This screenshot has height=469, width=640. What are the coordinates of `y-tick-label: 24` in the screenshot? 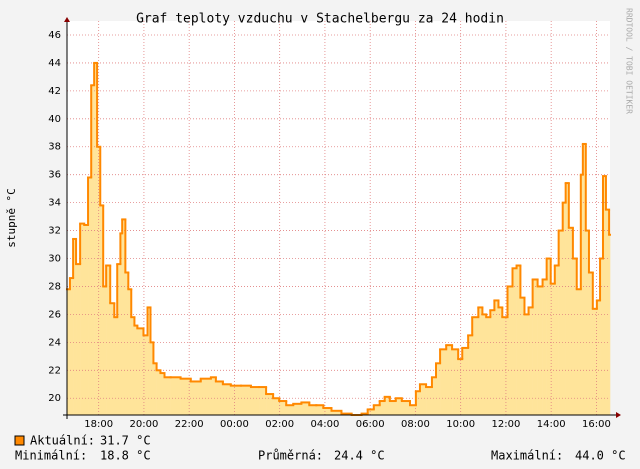 It's located at (54, 342).